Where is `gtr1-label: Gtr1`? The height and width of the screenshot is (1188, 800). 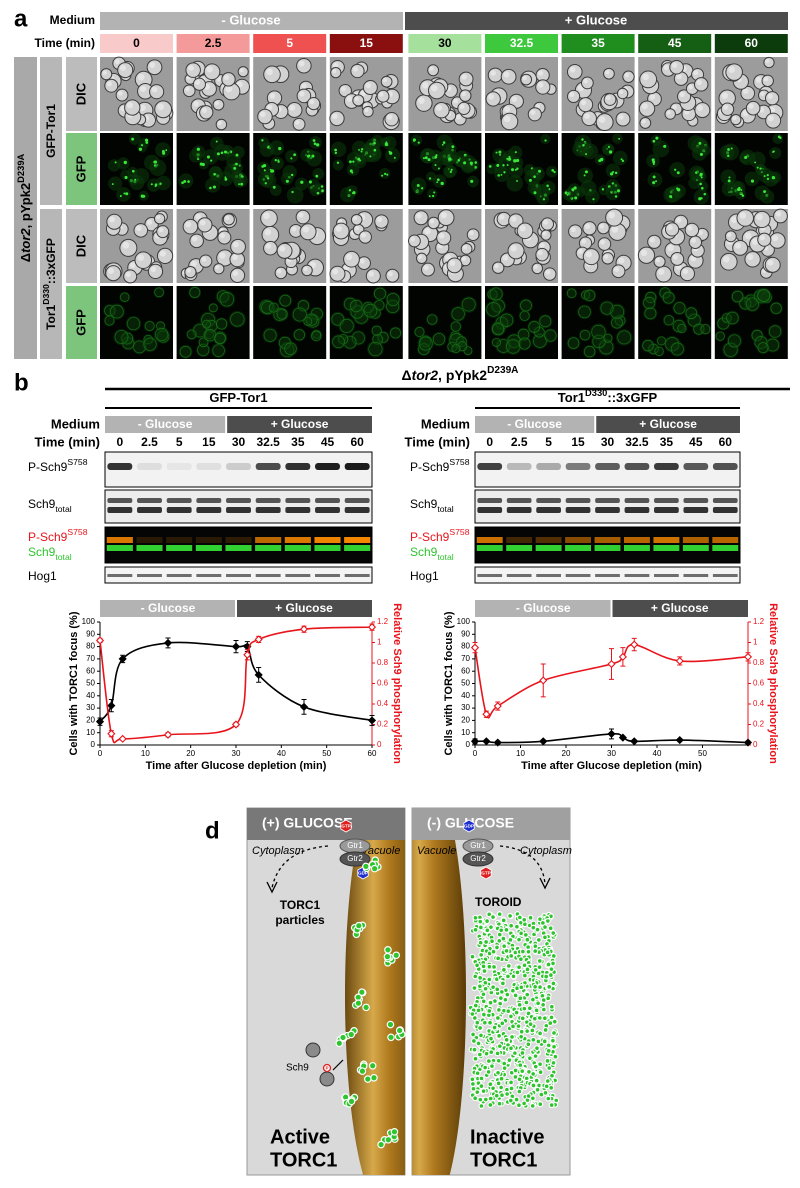
gtr1-label: Gtr1 is located at coordinates (355, 845).